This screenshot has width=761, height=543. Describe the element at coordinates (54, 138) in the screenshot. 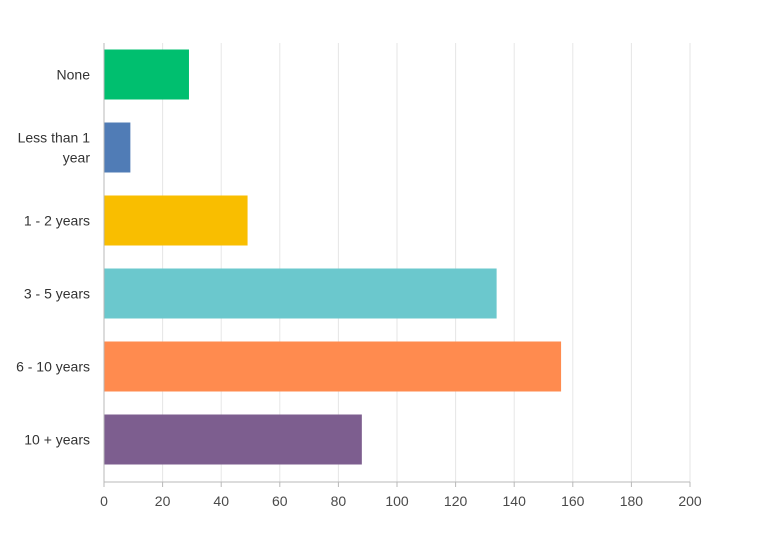

I see `category-label: Less than 1` at that location.